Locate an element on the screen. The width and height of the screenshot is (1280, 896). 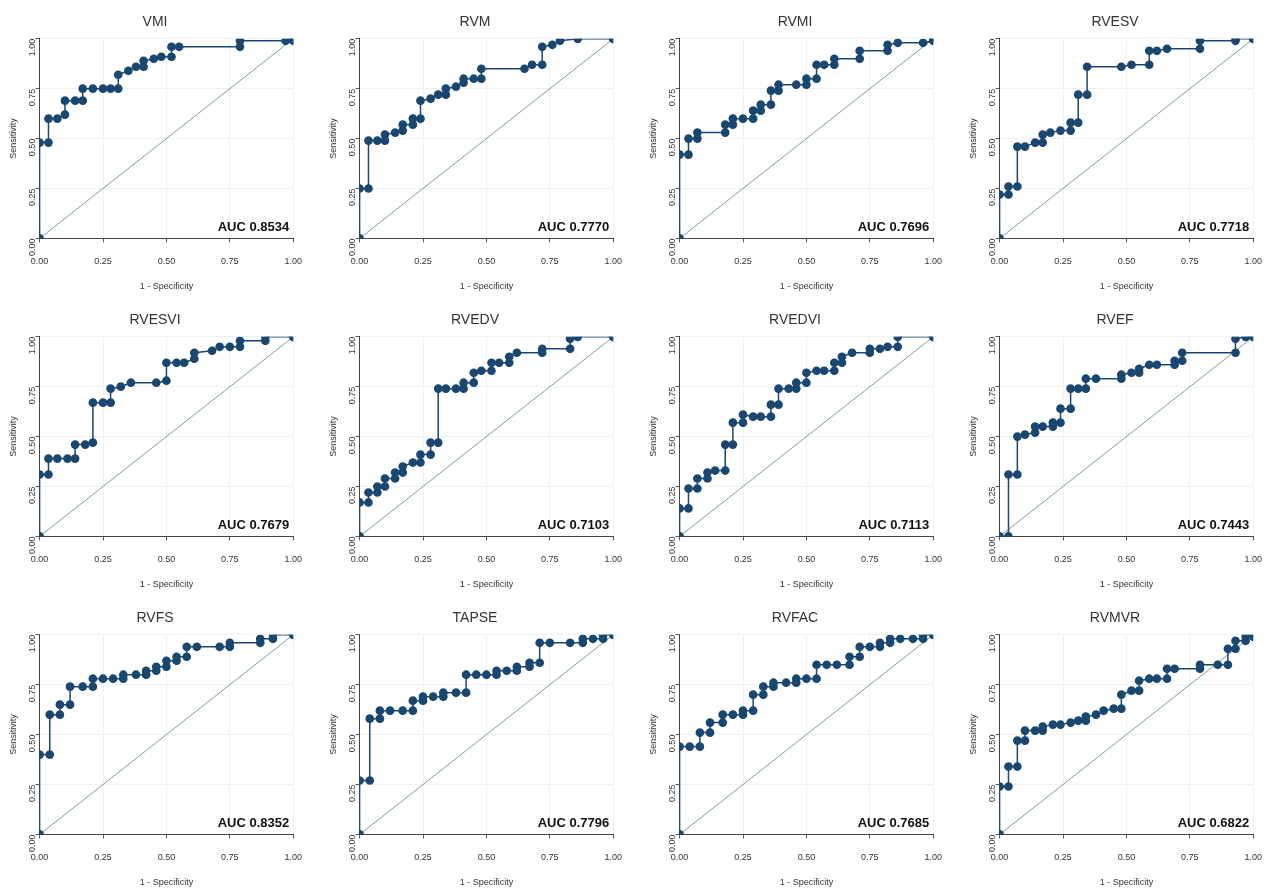
chart-title: TAPSE is located at coordinates (475, 617).